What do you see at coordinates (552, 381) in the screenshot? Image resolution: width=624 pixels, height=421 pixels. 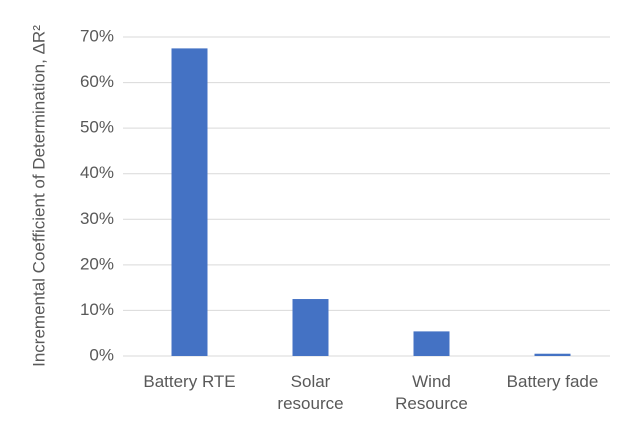 I see `x-tick-label: Battery fade` at bounding box center [552, 381].